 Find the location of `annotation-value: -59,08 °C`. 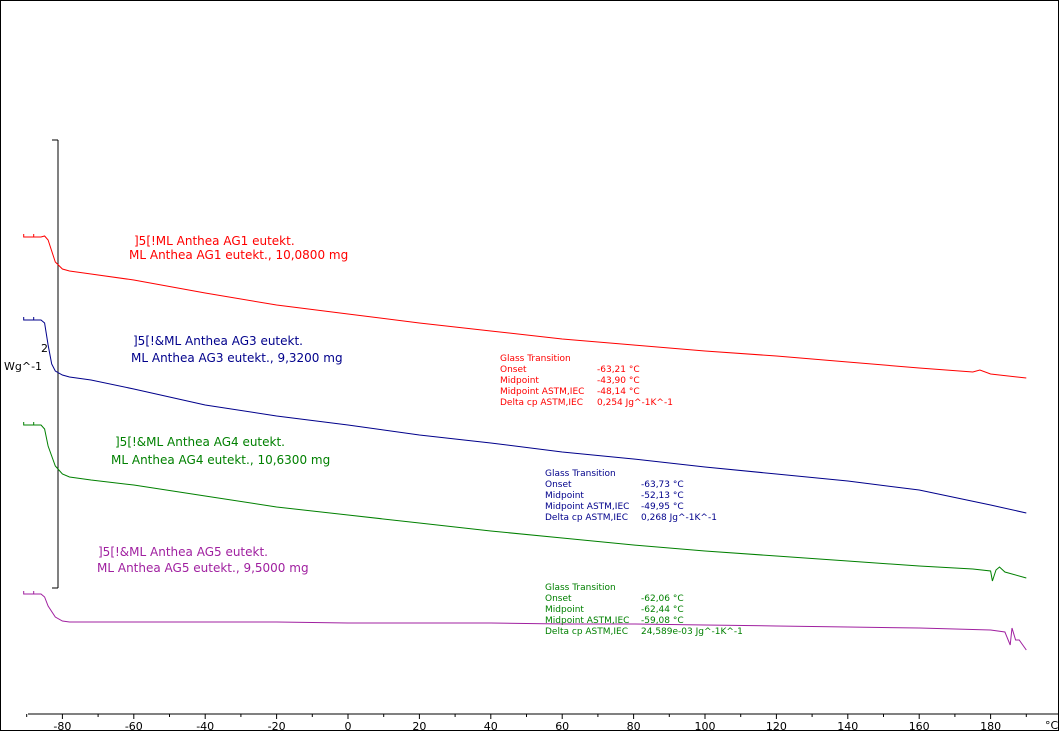

annotation-value: -59,08 °C is located at coordinates (662, 621).